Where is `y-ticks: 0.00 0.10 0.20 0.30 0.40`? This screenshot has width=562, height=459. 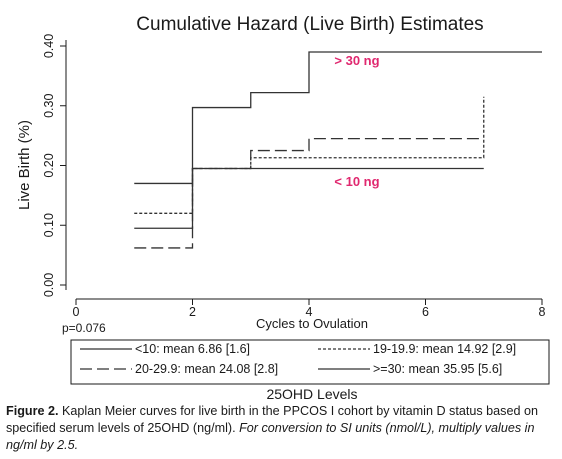
y-ticks: 0.00 0.10 0.20 0.30 0.40 is located at coordinates (54, 165).